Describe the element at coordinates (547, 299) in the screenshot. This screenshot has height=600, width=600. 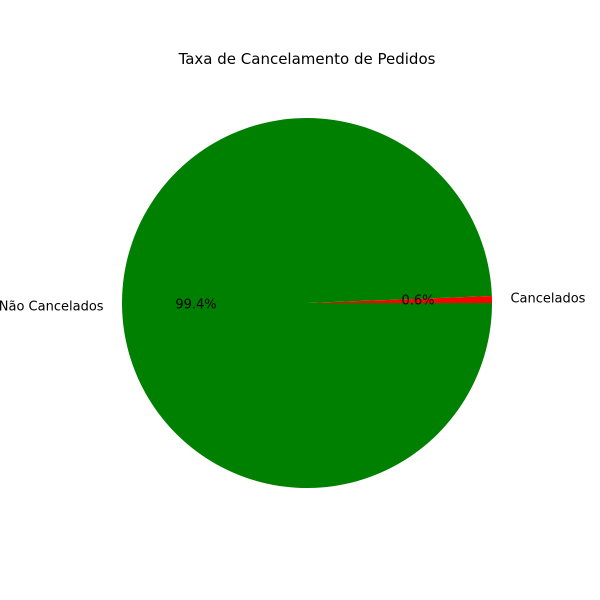
I see `slice-label-cancelados: Cancelados` at that location.